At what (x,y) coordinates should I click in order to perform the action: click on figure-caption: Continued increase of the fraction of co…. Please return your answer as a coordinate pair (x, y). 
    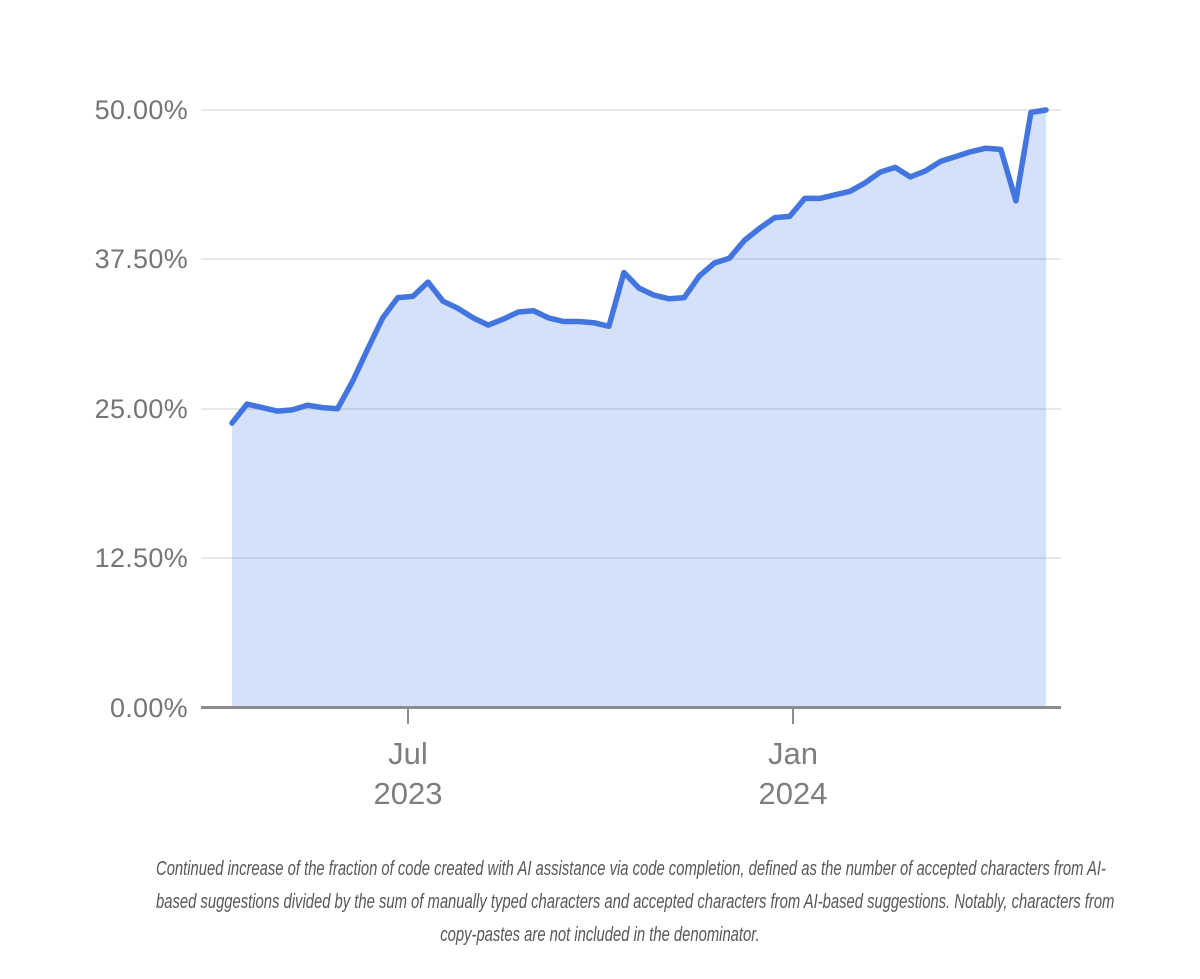
    Looking at the image, I should click on (600, 902).